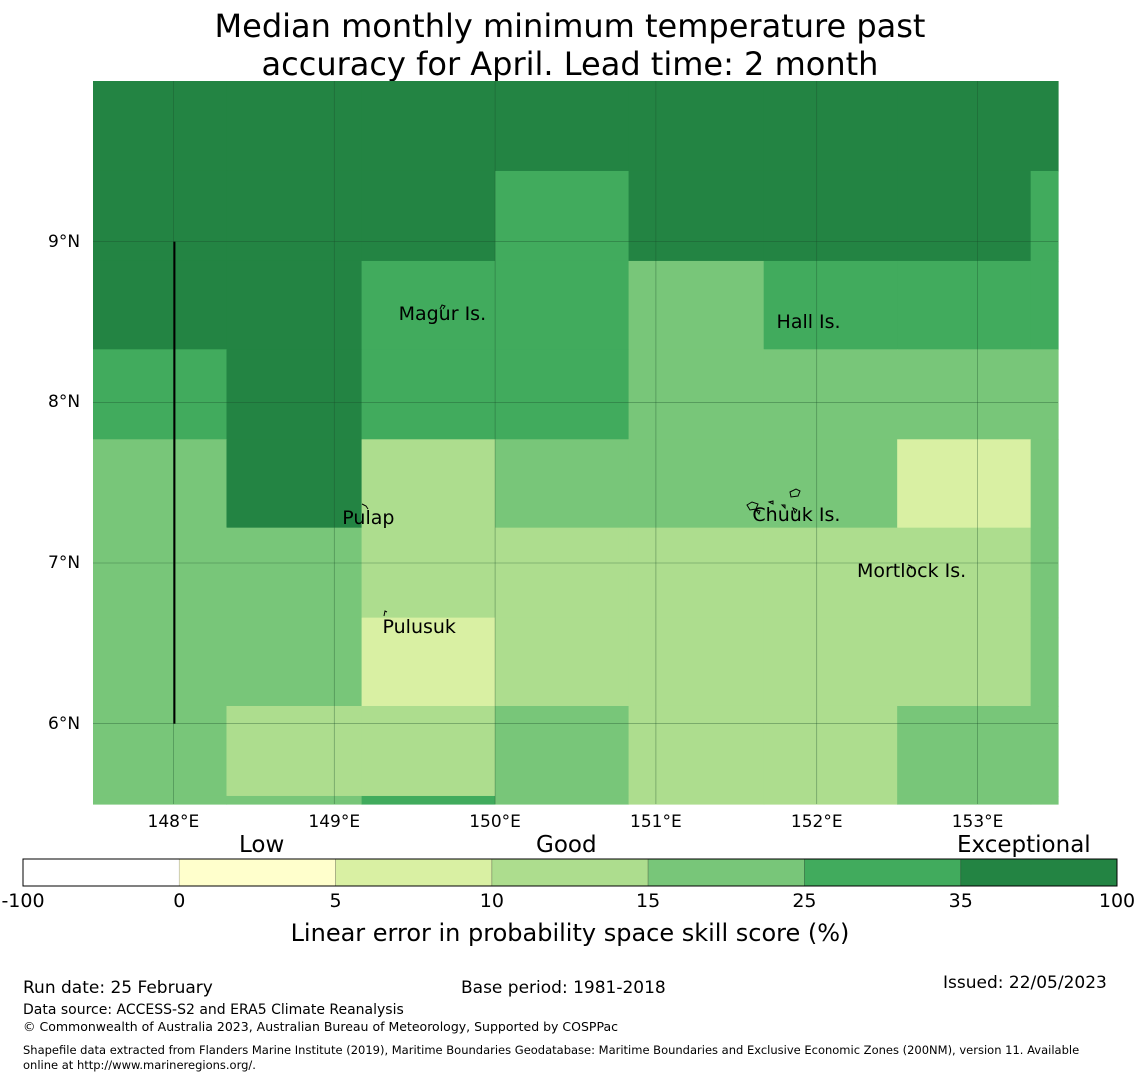  I want to click on longitude-tick-label: 153°E, so click(977, 822).